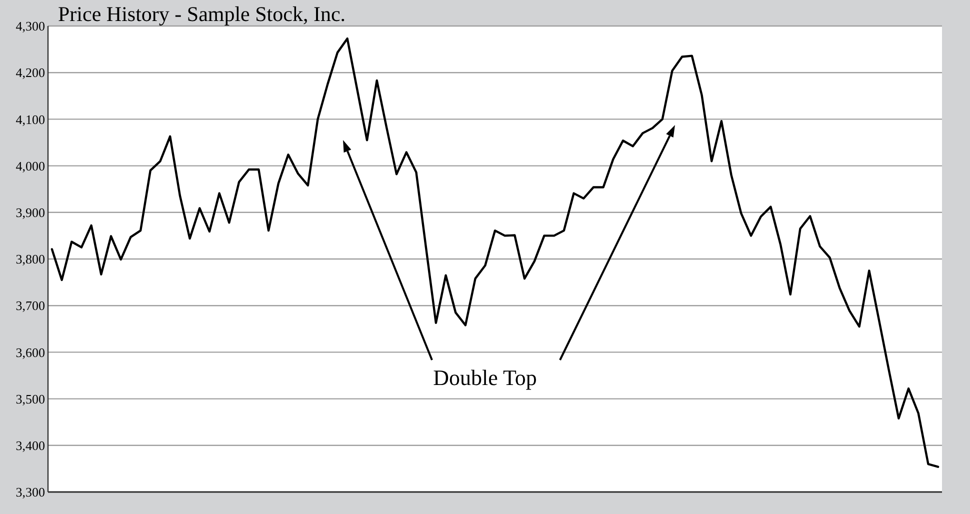 The width and height of the screenshot is (970, 514). I want to click on y-tick-label: 4,300, so click(30, 26).